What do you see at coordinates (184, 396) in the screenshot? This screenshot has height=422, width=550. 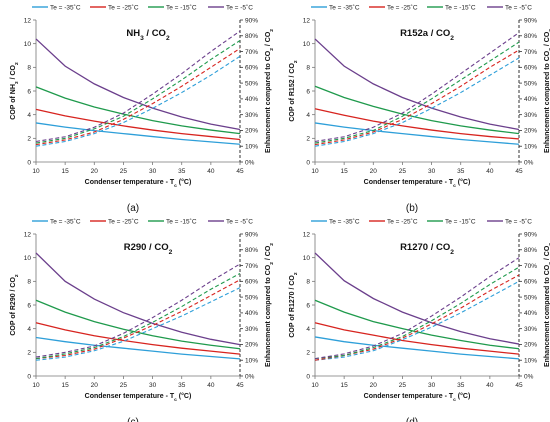 I see `x-axis-label-part: (°C)` at bounding box center [184, 396].